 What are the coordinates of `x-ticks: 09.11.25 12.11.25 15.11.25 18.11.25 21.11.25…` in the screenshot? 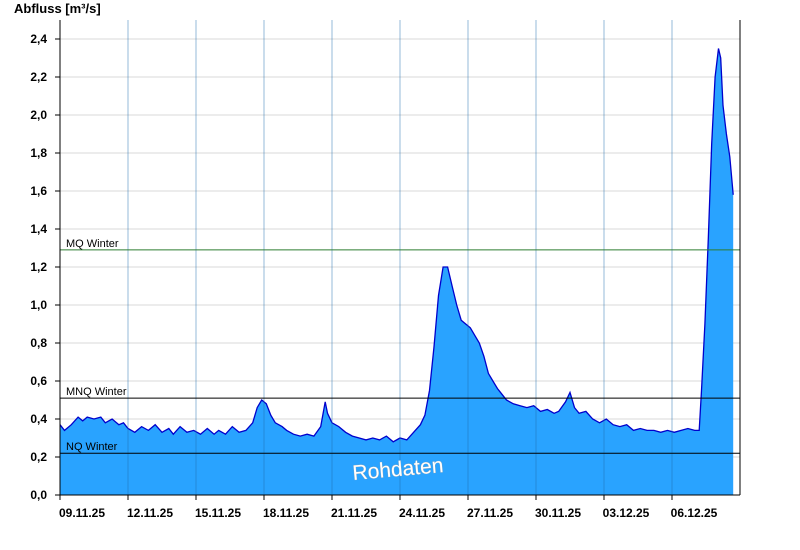 It's located at (388, 507).